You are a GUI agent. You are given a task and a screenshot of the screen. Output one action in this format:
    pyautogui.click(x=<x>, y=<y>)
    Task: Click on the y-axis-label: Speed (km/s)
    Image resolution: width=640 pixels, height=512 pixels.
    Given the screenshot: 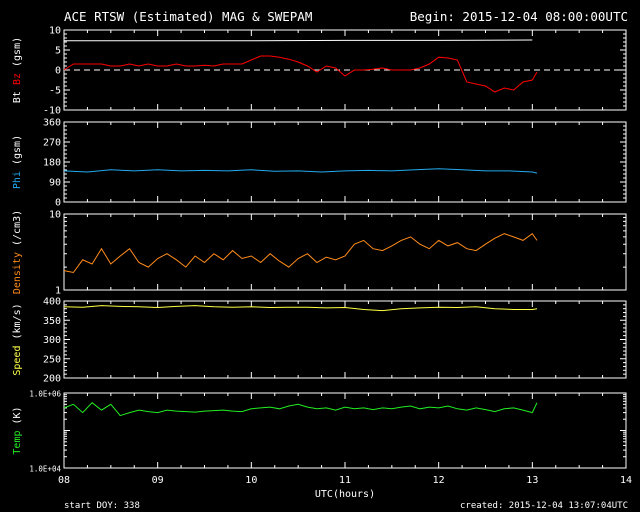 What is the action you would take?
    pyautogui.click(x=17, y=339)
    